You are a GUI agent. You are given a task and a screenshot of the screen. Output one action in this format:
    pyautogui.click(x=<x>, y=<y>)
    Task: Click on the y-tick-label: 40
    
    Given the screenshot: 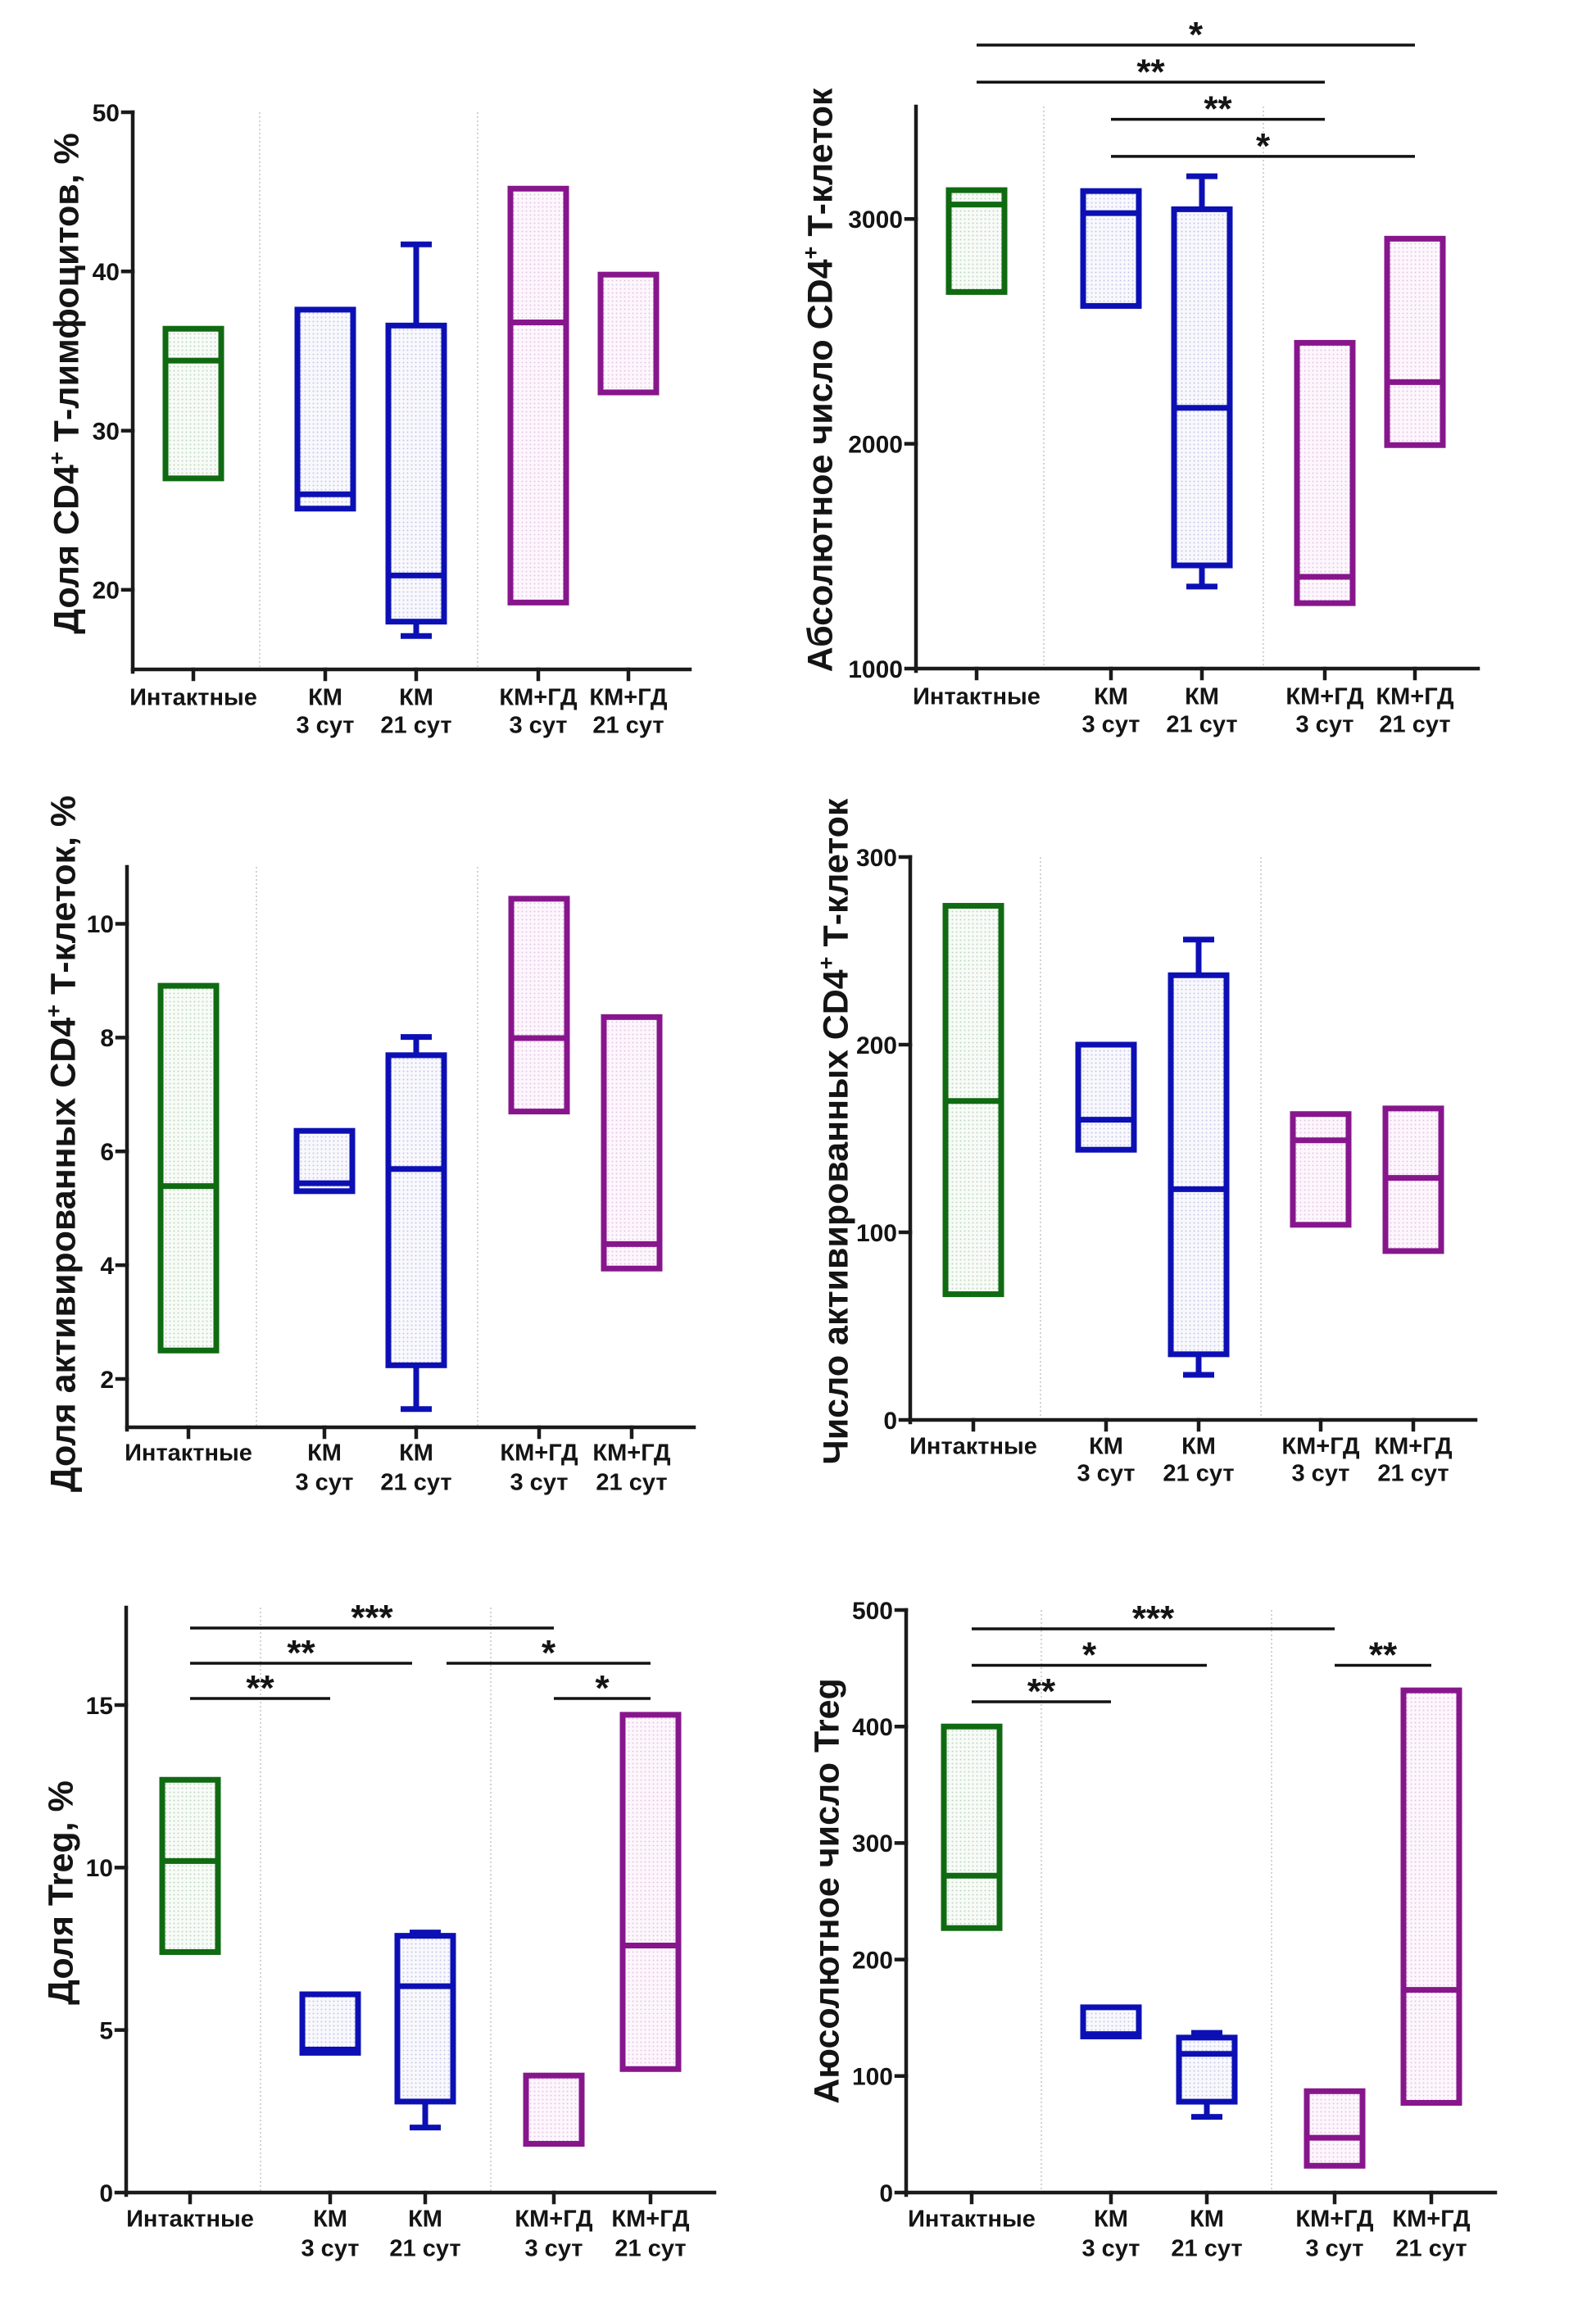 What is the action you would take?
    pyautogui.click(x=106, y=273)
    